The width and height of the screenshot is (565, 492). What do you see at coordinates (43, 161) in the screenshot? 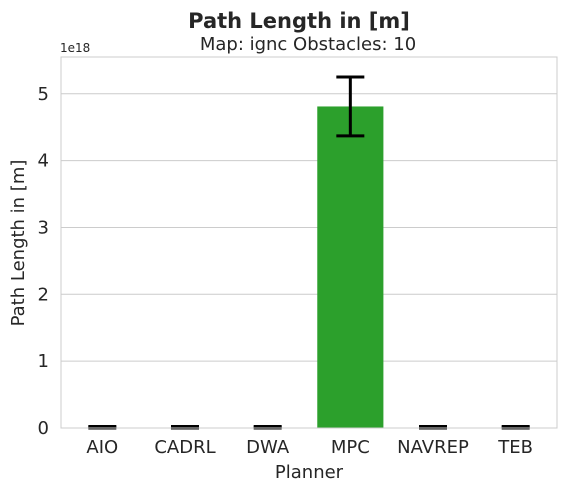
I see `y-tick-label: 4` at bounding box center [43, 161].